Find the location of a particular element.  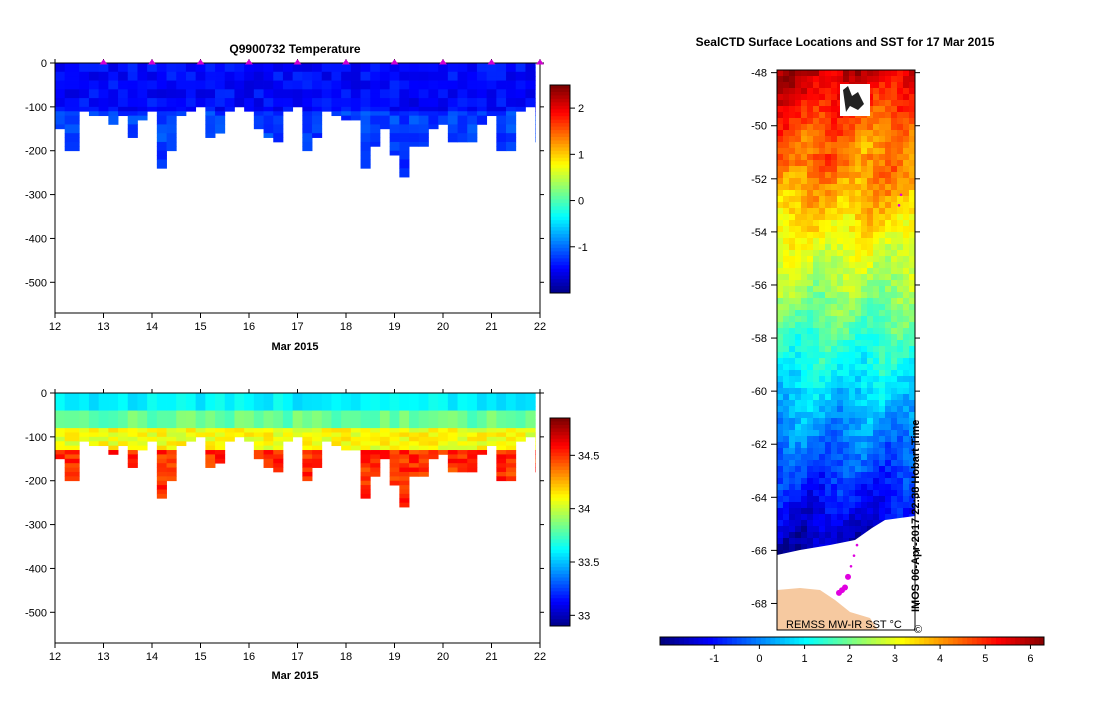

x-tick-label: 21 is located at coordinates (491, 657).